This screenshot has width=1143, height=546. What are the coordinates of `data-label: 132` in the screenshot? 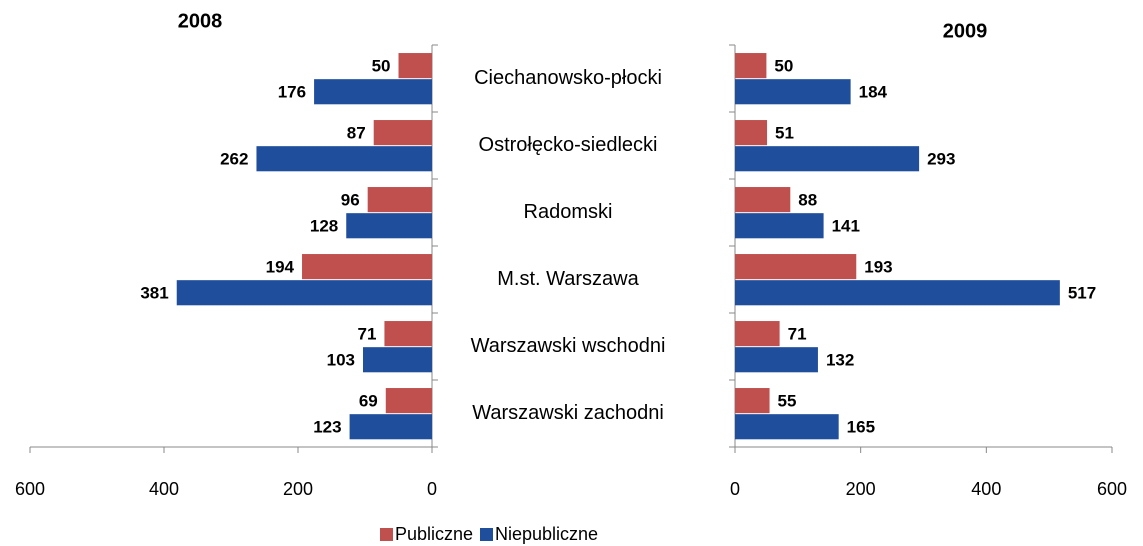 It's located at (840, 360).